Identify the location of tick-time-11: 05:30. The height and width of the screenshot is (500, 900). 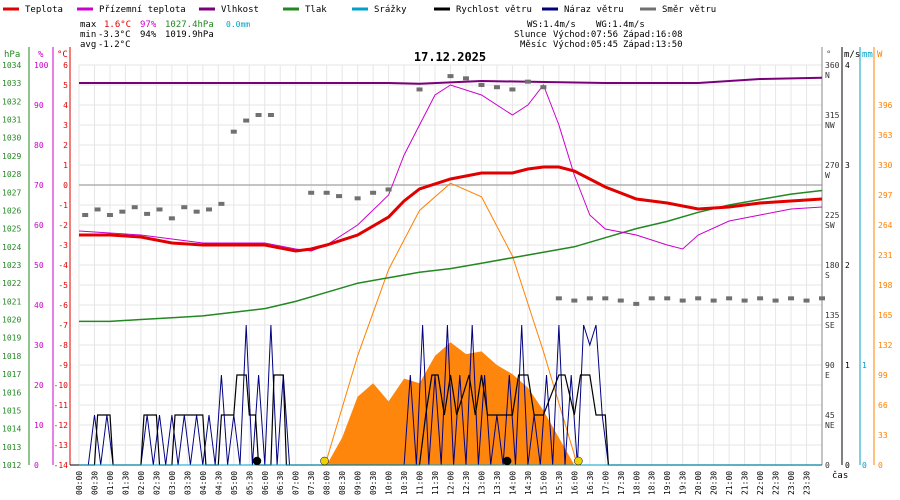
(249, 483).